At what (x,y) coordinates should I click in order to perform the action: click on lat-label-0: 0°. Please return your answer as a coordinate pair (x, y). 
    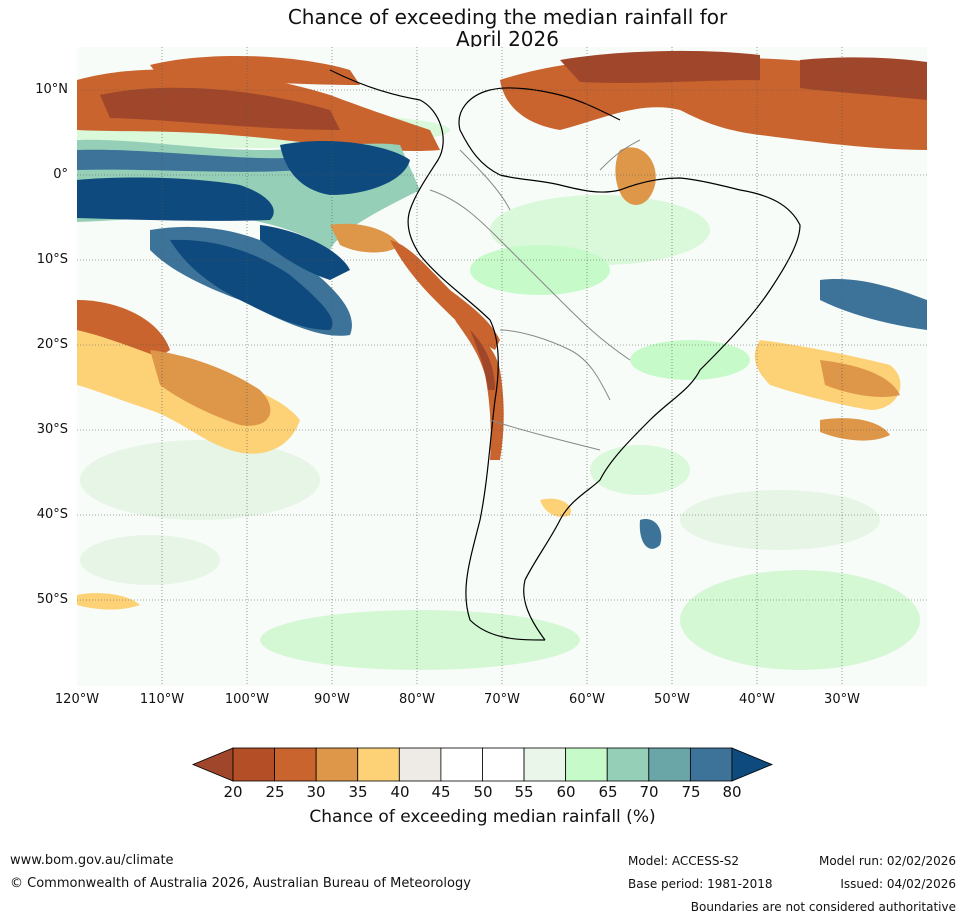
    Looking at the image, I should click on (60, 174).